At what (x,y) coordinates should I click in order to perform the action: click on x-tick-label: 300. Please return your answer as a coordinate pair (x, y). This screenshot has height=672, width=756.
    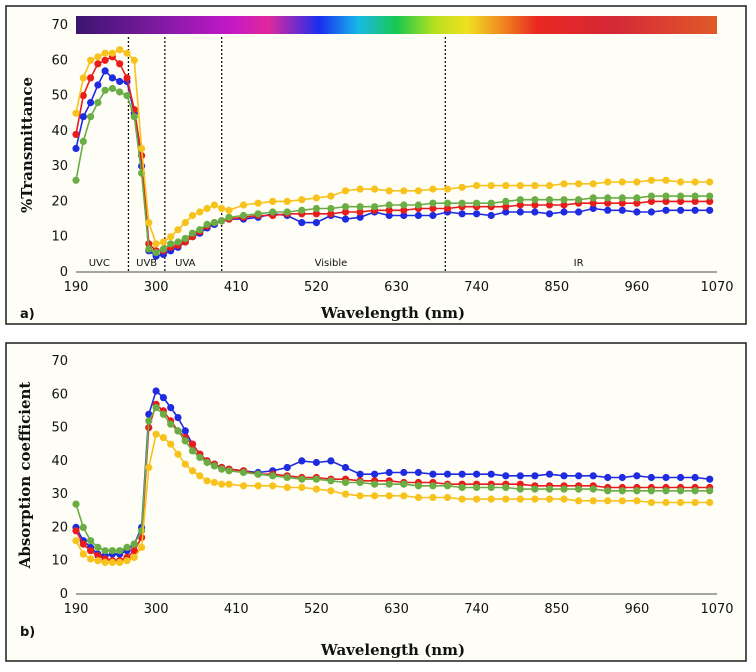
    Looking at the image, I should click on (156, 609).